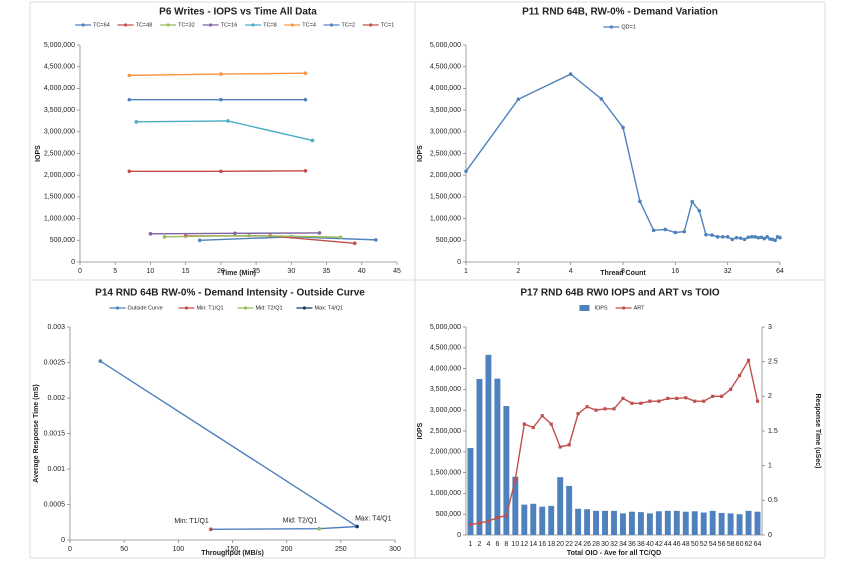 The height and width of the screenshot is (562, 850). Describe the element at coordinates (270, 25) in the screenshot. I see `legend-label: TC=8` at that location.